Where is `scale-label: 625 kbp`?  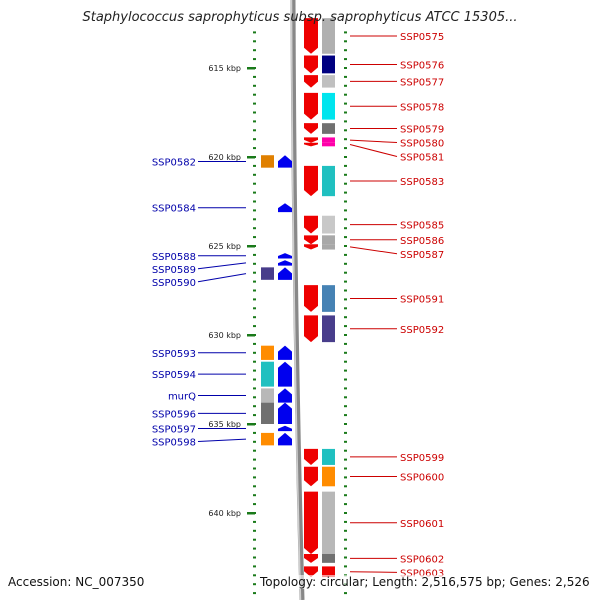
scale-label: 625 kbp is located at coordinates (224, 246).